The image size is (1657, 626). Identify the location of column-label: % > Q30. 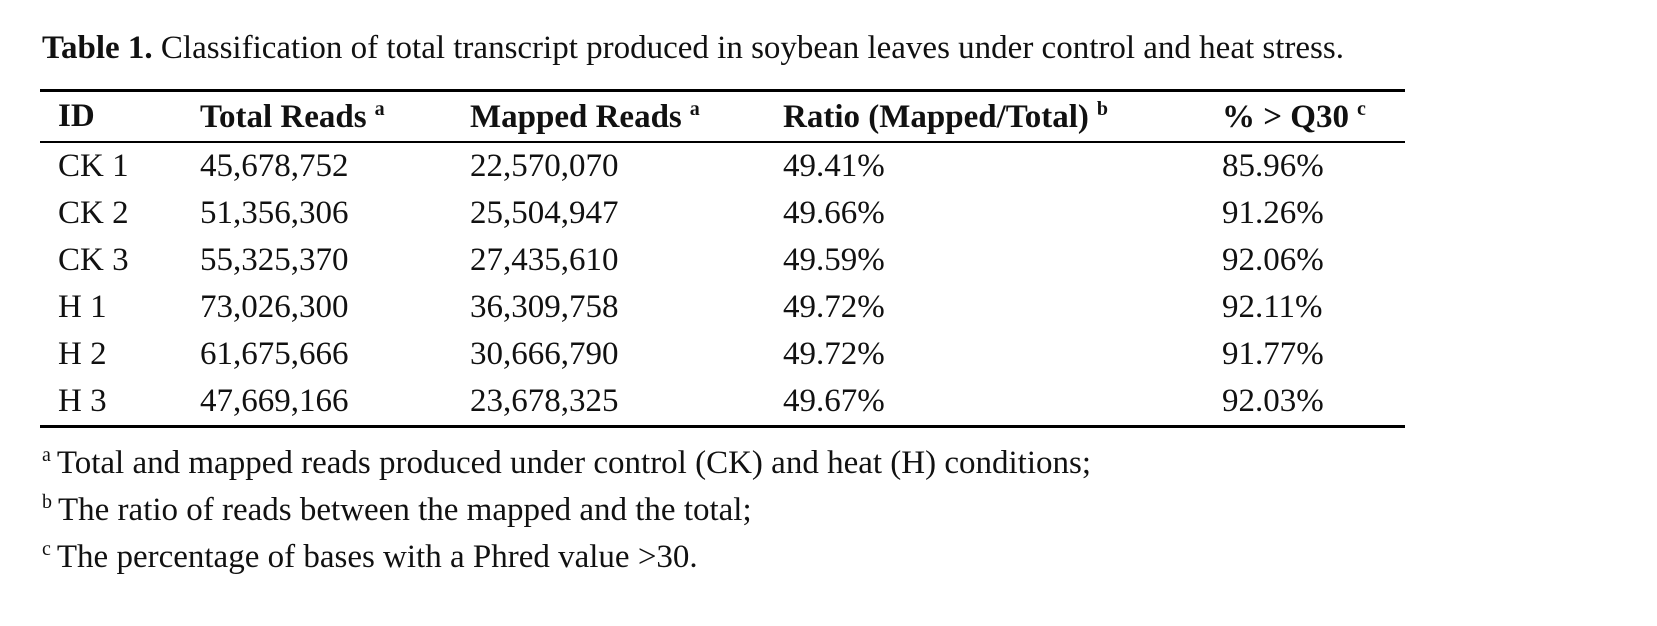
(1285, 116).